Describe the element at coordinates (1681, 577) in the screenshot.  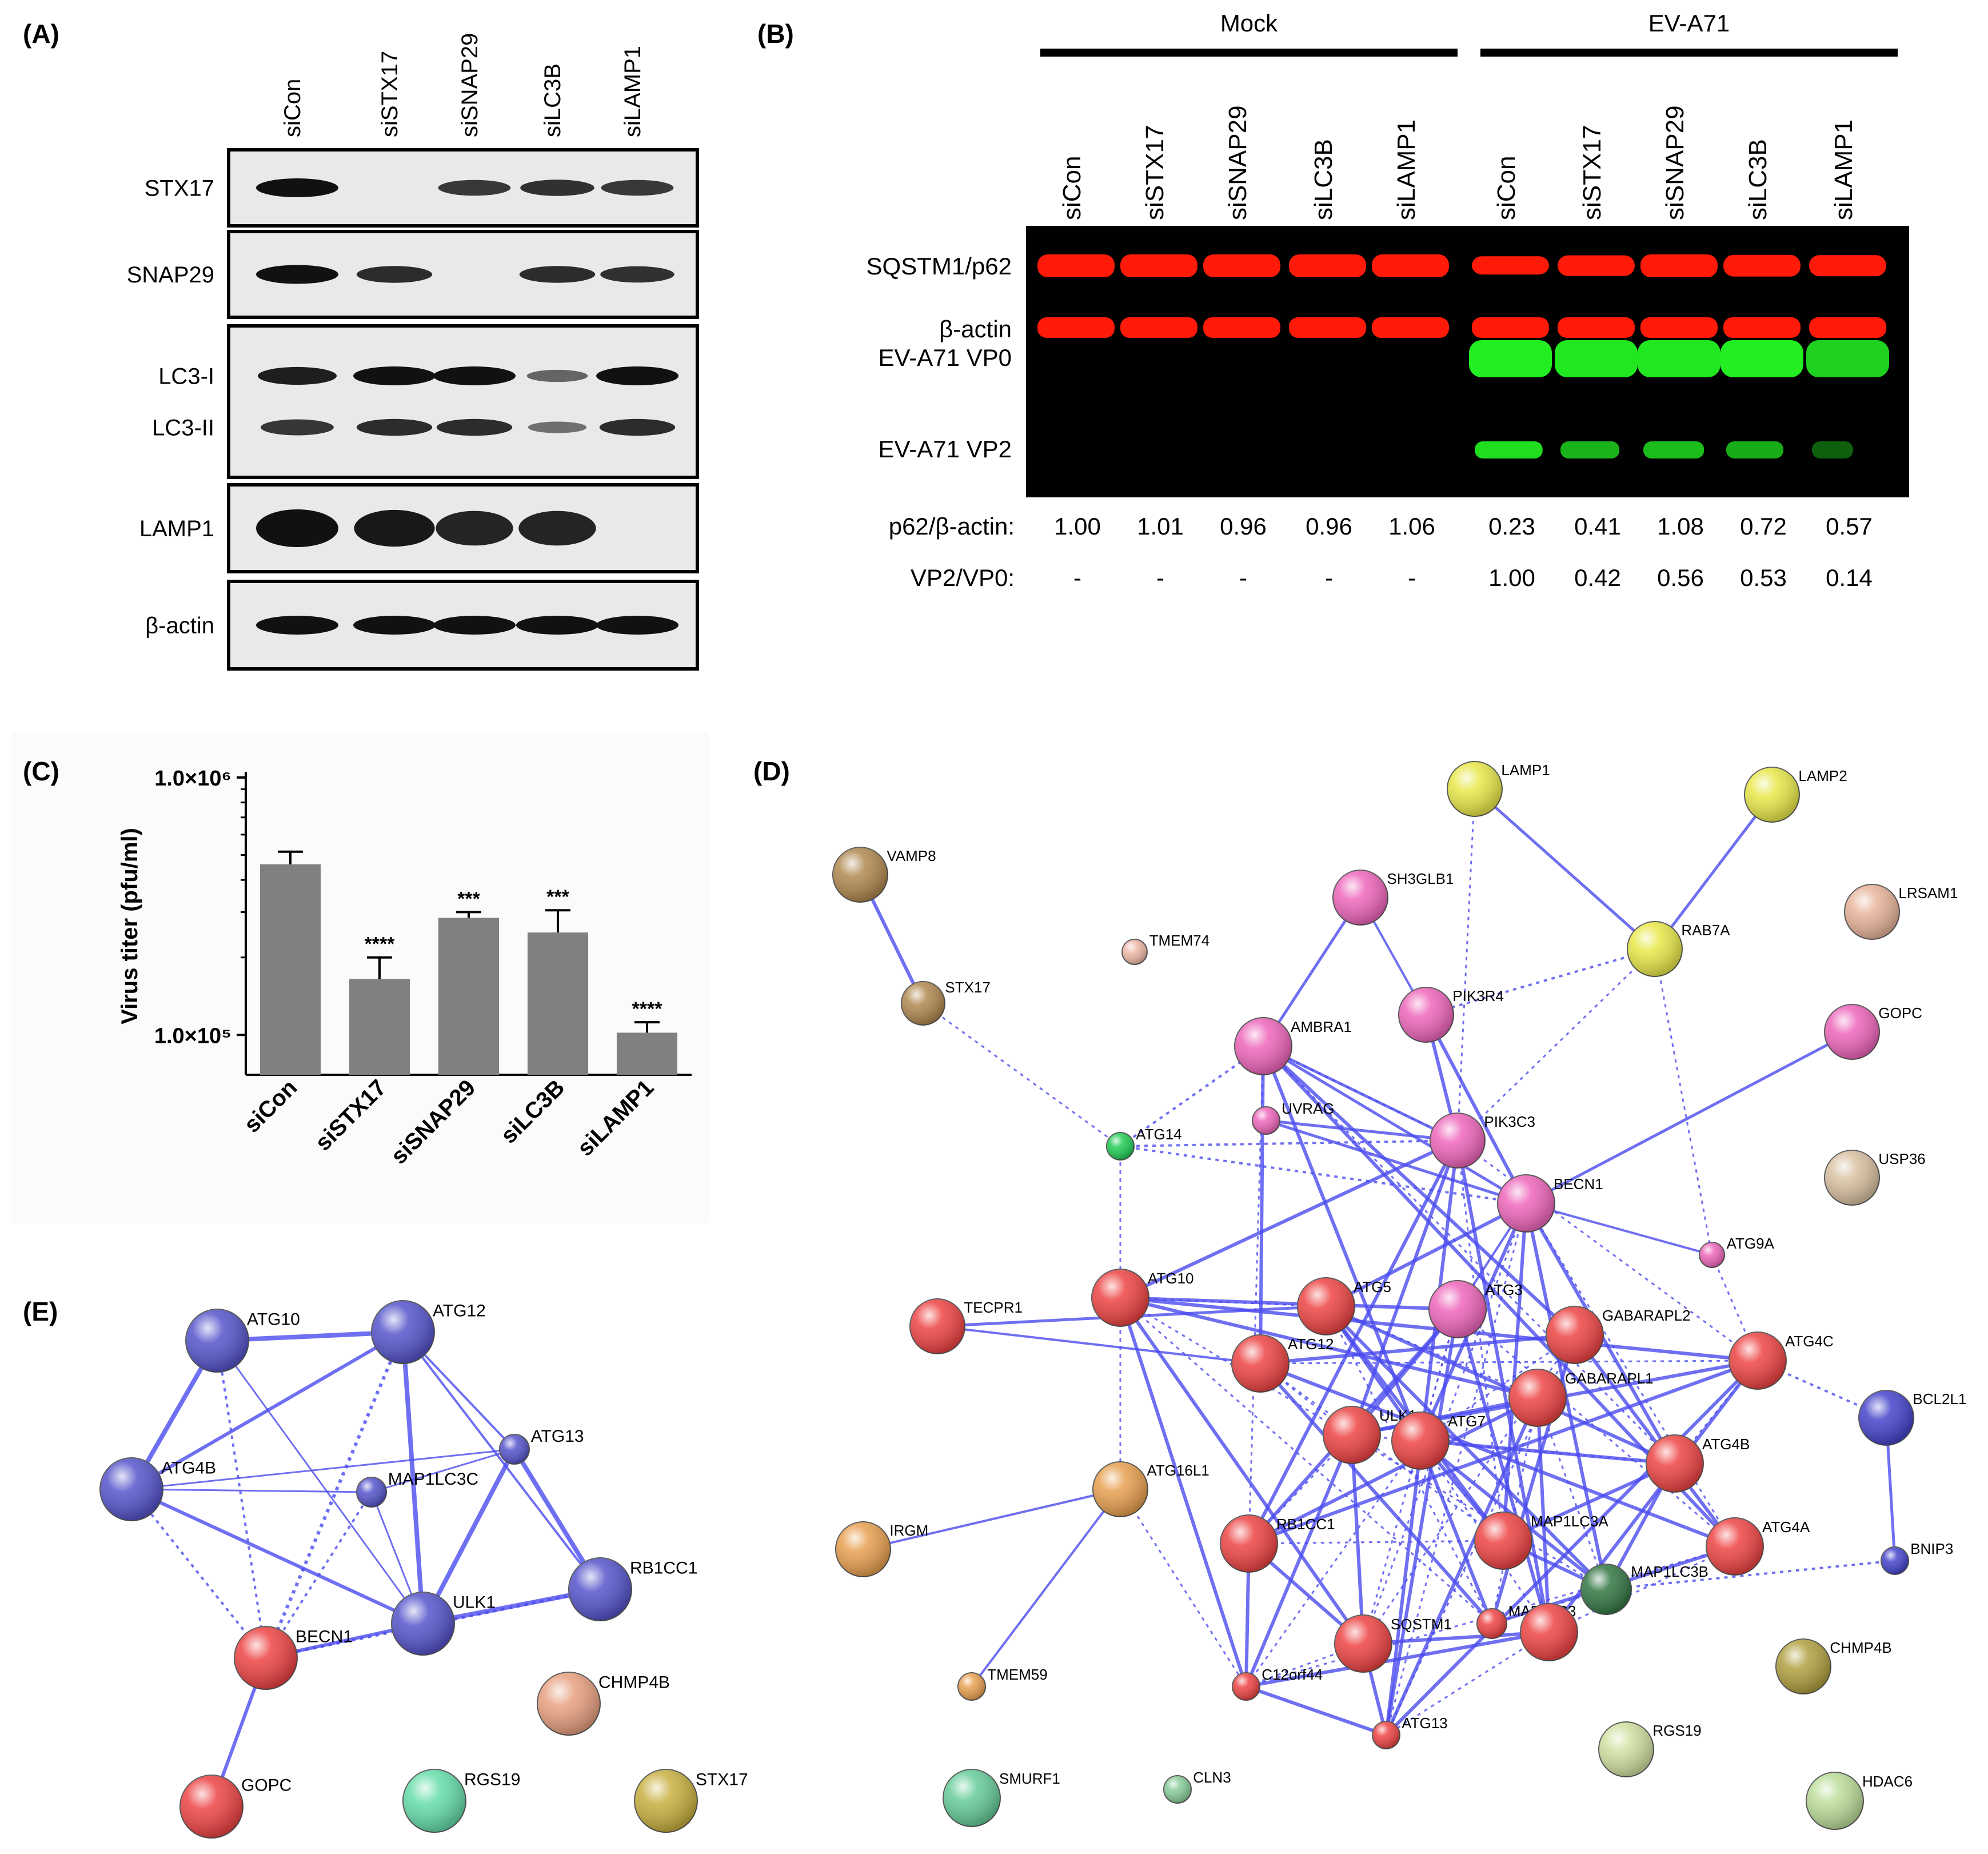
I see `ratio-value: 0.56` at that location.